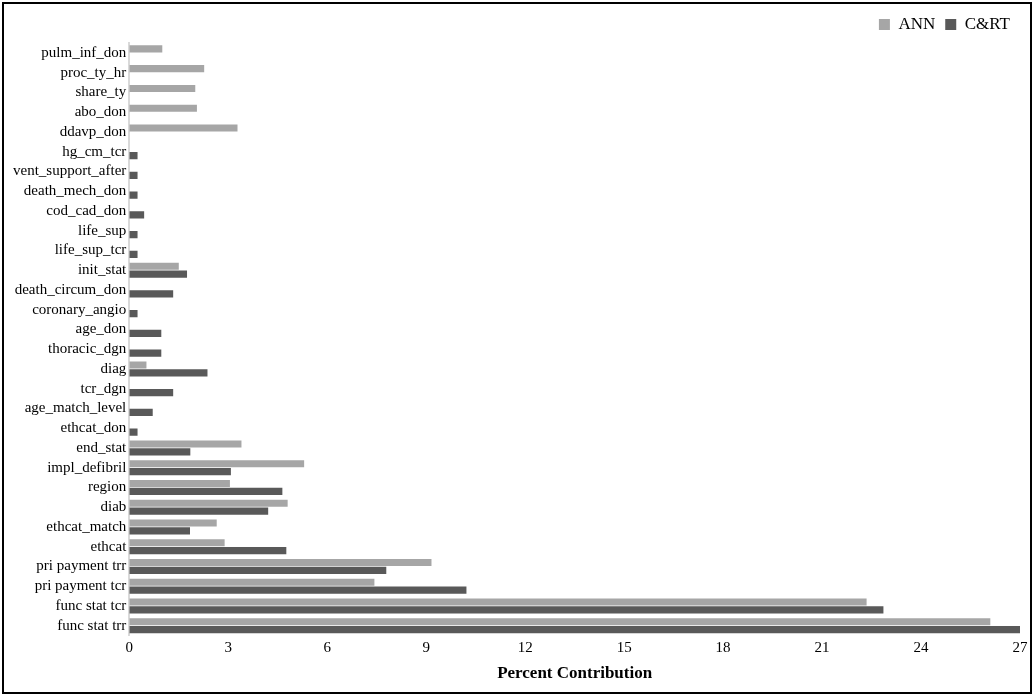 The image size is (1034, 696). Describe the element at coordinates (624, 646) in the screenshot. I see `x-tick-label: 15` at that location.